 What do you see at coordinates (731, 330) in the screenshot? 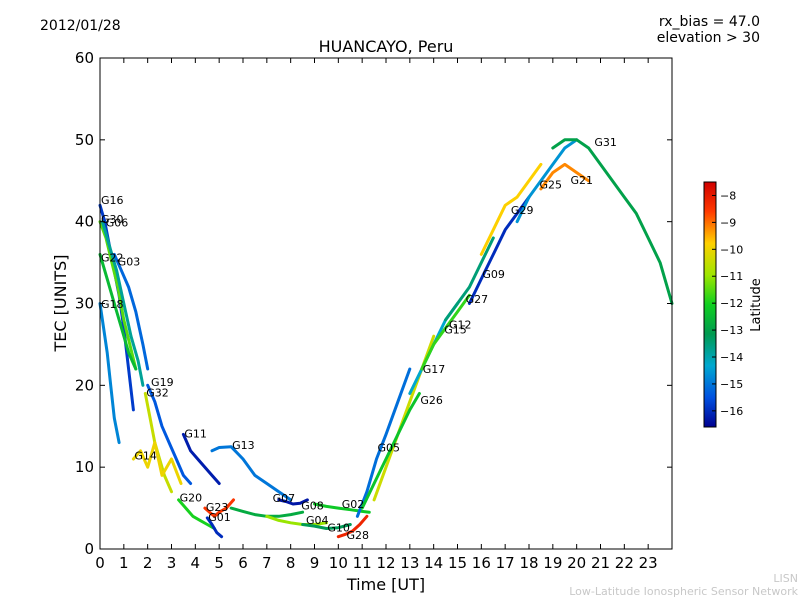
I see `colorbar-tick-label: −13` at bounding box center [731, 330].